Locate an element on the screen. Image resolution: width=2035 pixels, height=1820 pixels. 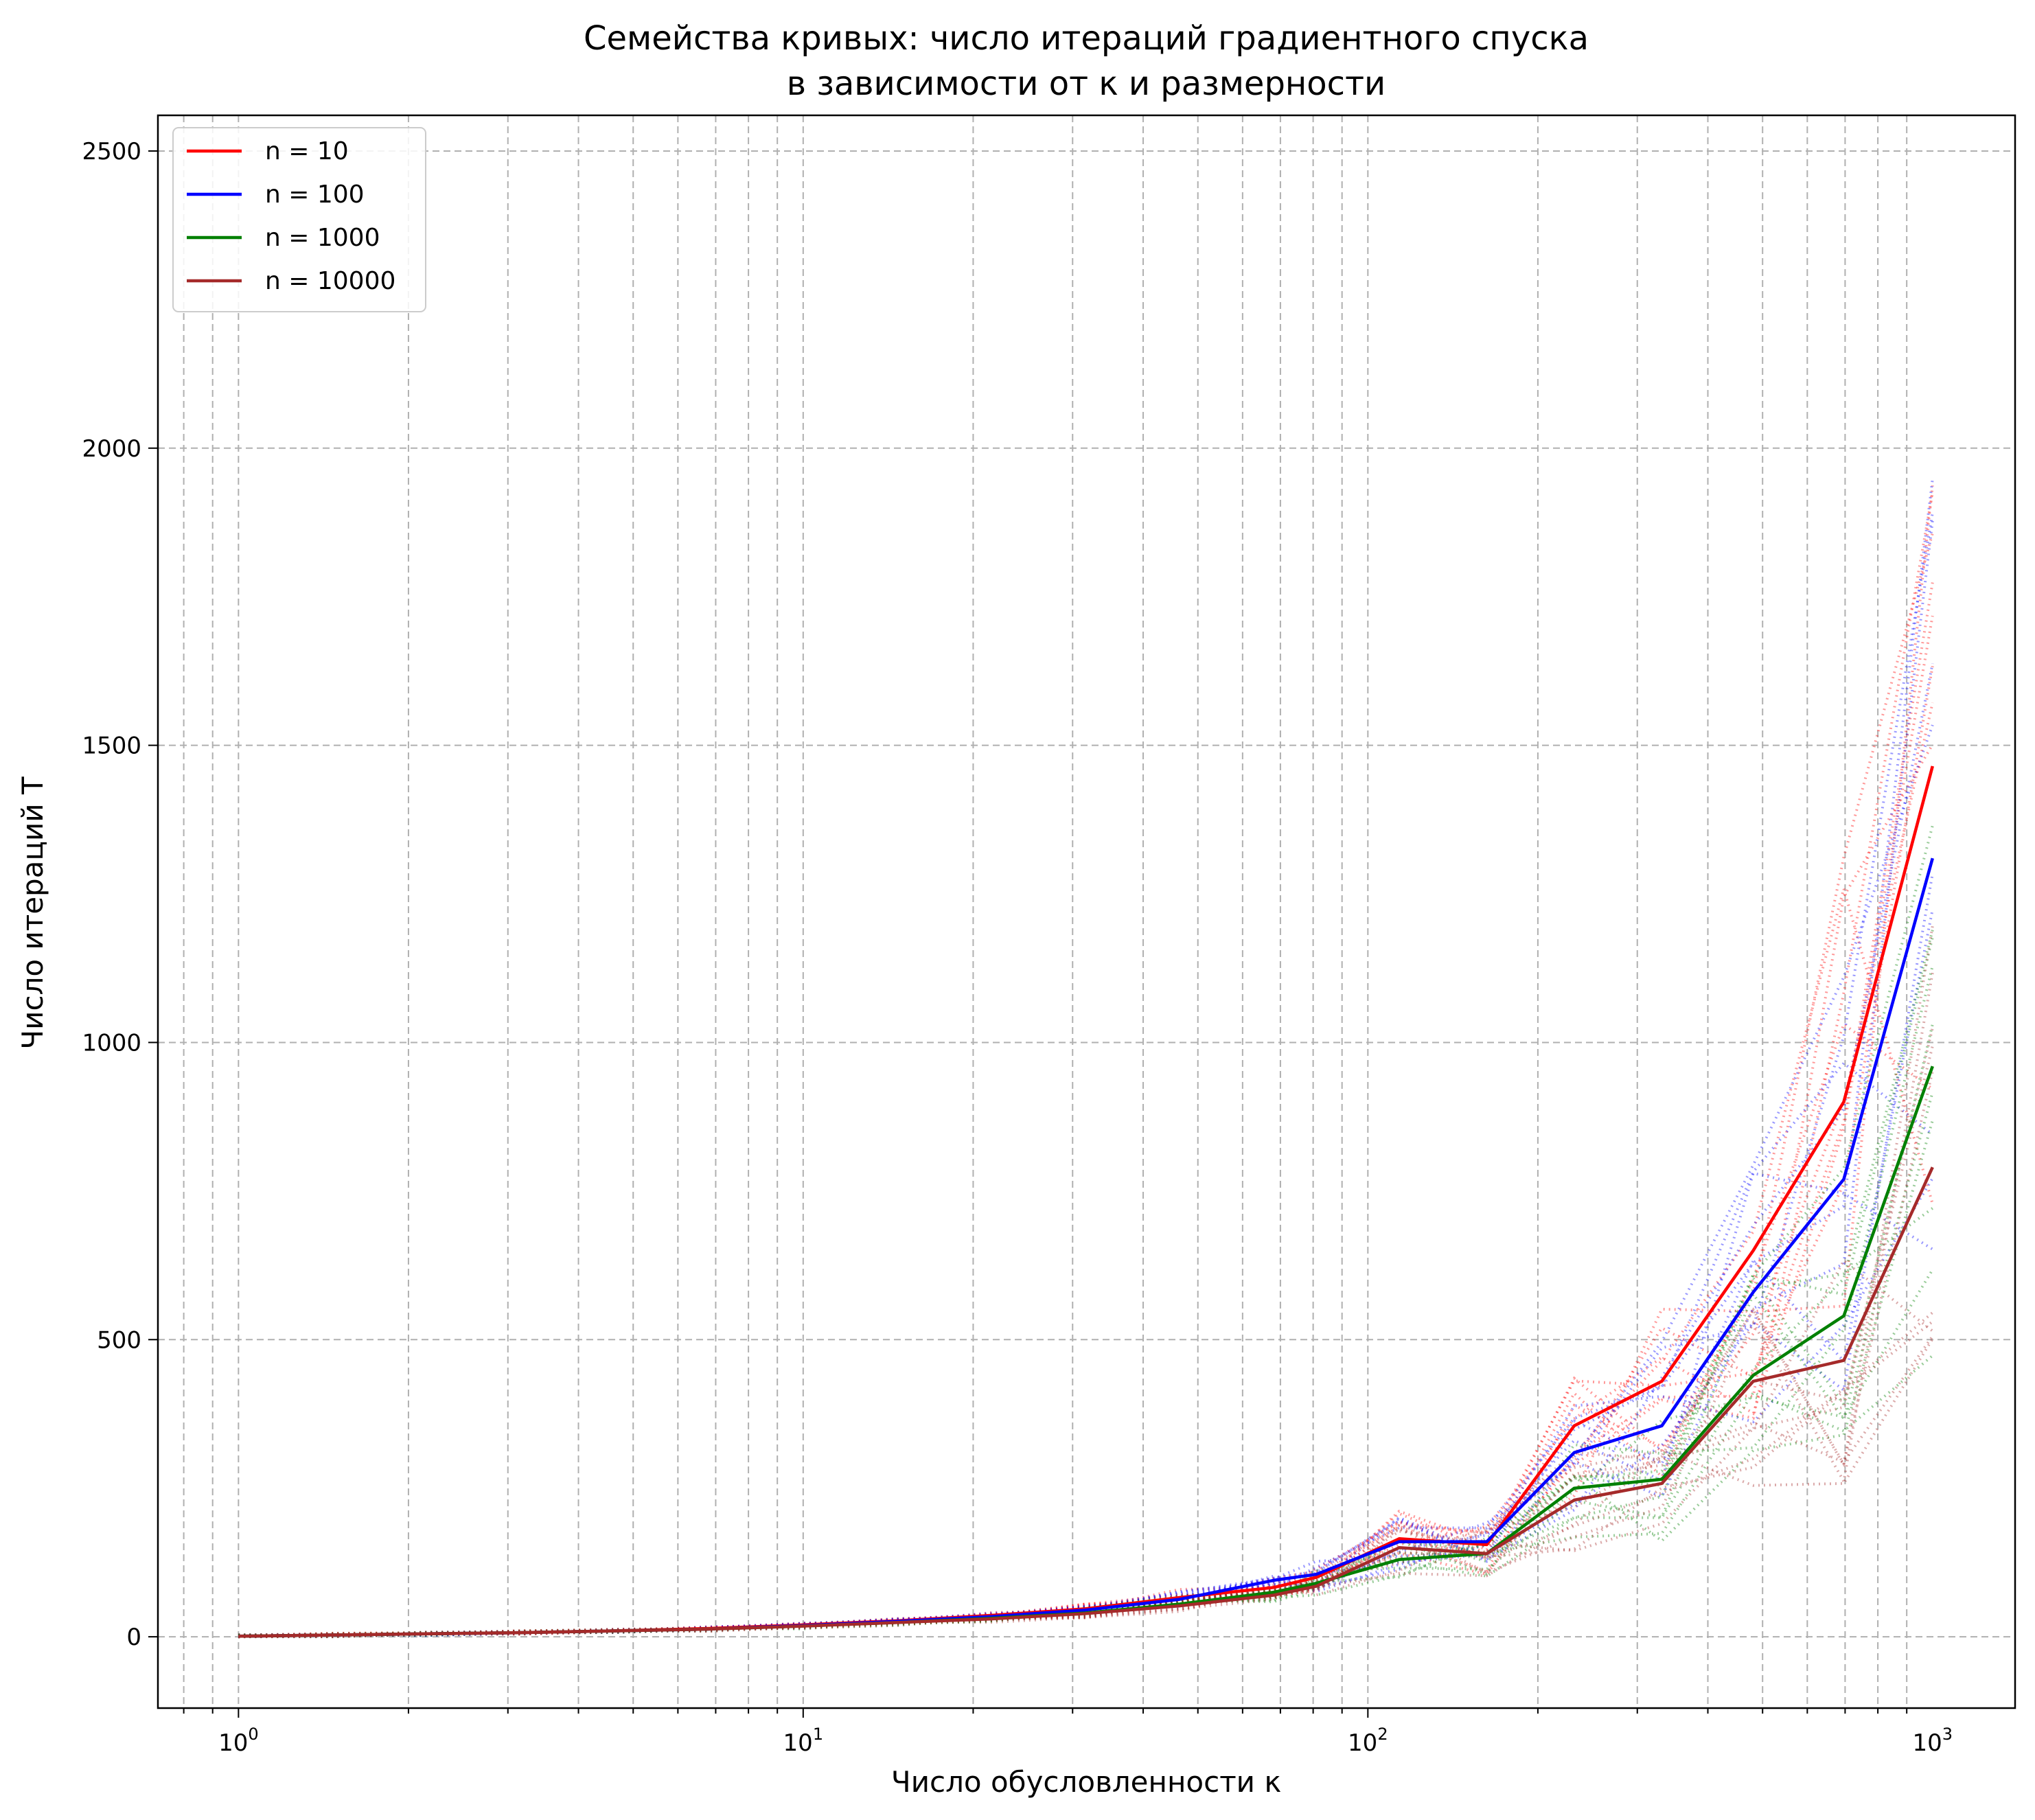
y-tick-label: 1000 is located at coordinates (111, 1043).